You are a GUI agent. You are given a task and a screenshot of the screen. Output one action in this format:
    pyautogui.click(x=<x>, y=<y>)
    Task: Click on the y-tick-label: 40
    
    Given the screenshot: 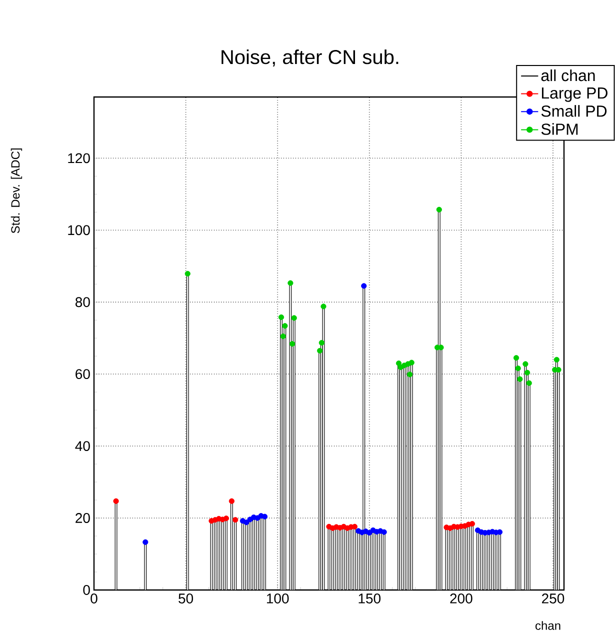 What is the action you would take?
    pyautogui.click(x=82, y=446)
    